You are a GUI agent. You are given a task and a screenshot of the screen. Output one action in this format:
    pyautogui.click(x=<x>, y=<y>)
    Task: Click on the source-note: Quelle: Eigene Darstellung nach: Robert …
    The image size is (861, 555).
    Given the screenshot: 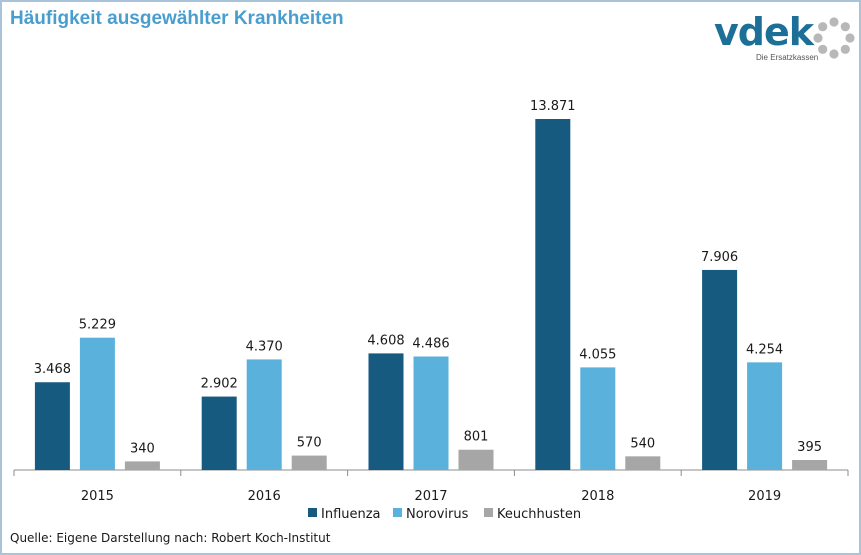 What is the action you would take?
    pyautogui.click(x=170, y=538)
    